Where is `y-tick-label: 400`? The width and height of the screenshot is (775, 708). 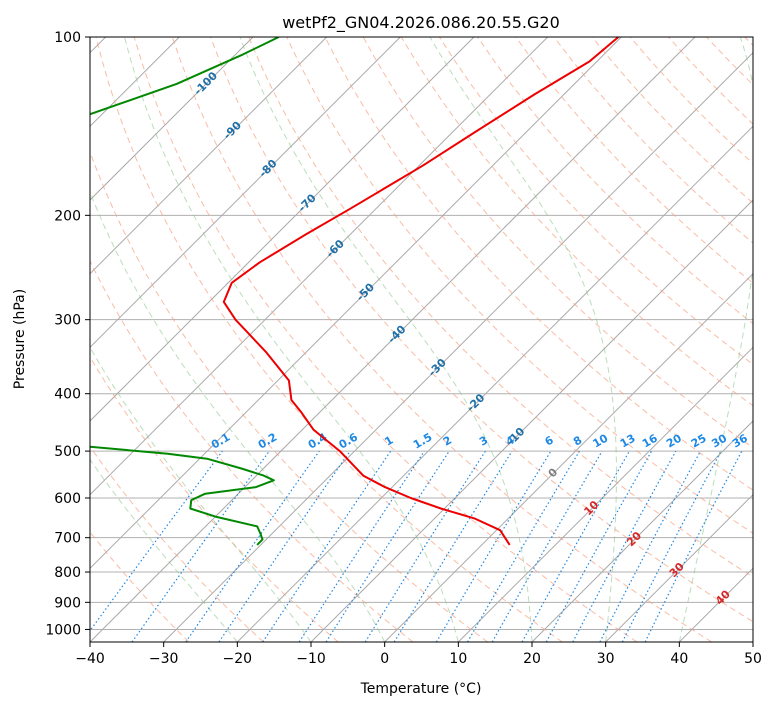 y-tick-label: 400 is located at coordinates (67, 395).